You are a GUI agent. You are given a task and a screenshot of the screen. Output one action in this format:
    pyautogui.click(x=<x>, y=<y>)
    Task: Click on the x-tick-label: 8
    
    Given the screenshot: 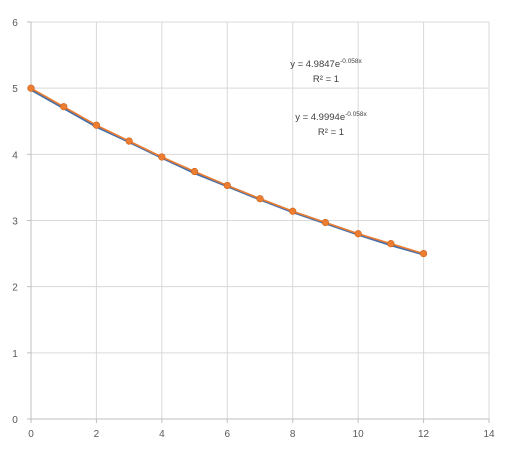 What is the action you would take?
    pyautogui.click(x=293, y=434)
    